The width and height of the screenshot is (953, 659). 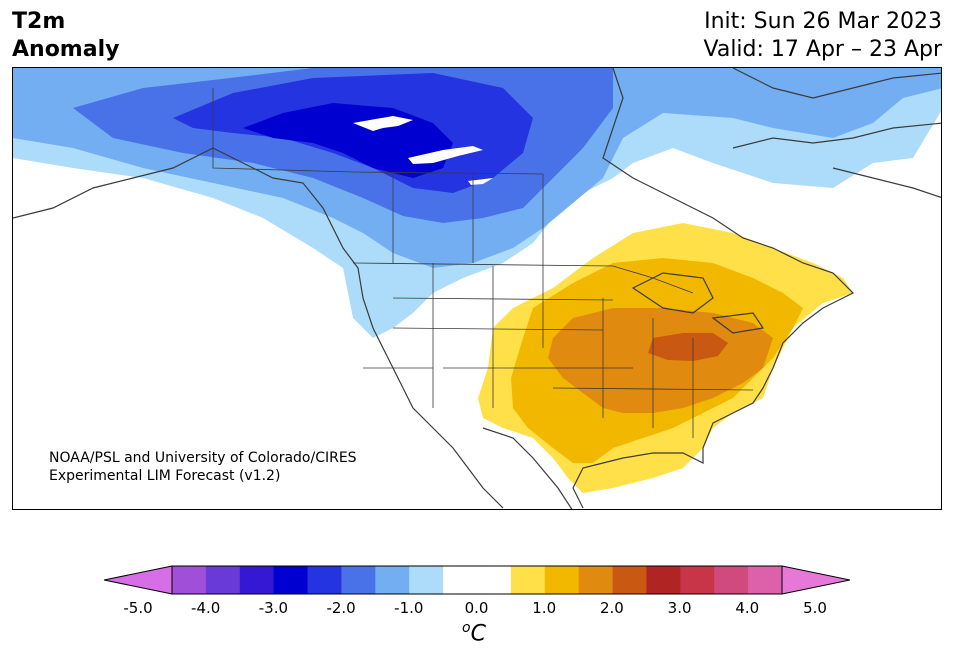 I want to click on init-date: Init: Sun 26 Mar 2023, so click(x=823, y=21).